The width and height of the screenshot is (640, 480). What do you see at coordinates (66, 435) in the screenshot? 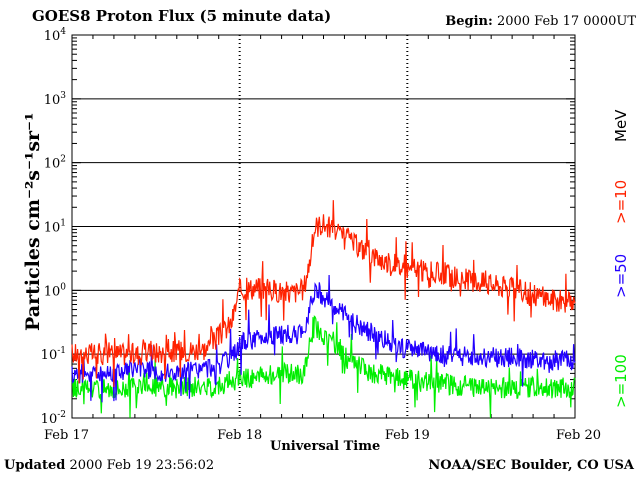
I see `x-tick-label: Feb 17` at bounding box center [66, 435].